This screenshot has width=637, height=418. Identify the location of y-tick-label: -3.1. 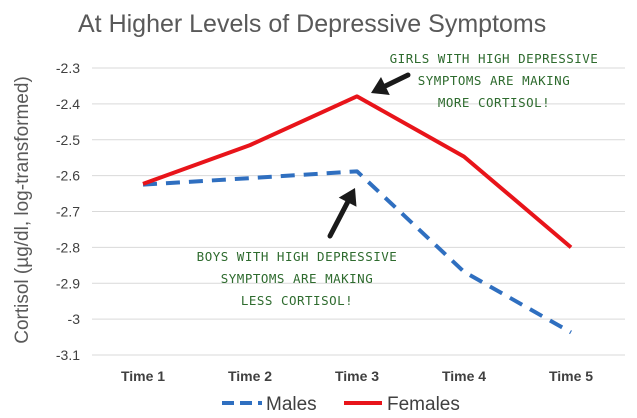
(68, 355).